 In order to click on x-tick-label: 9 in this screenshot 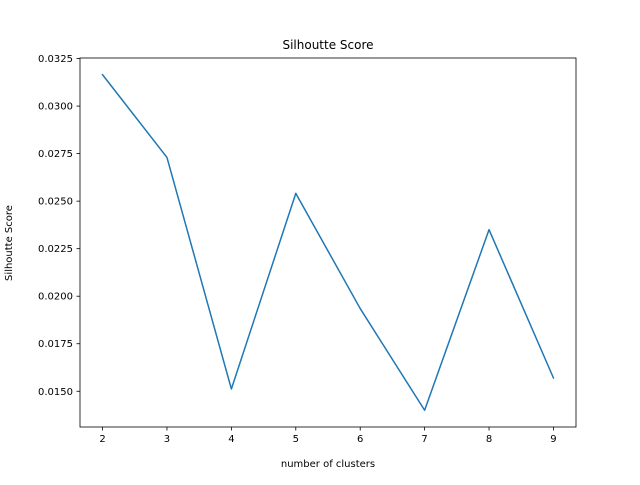, I will do `click(553, 439)`.